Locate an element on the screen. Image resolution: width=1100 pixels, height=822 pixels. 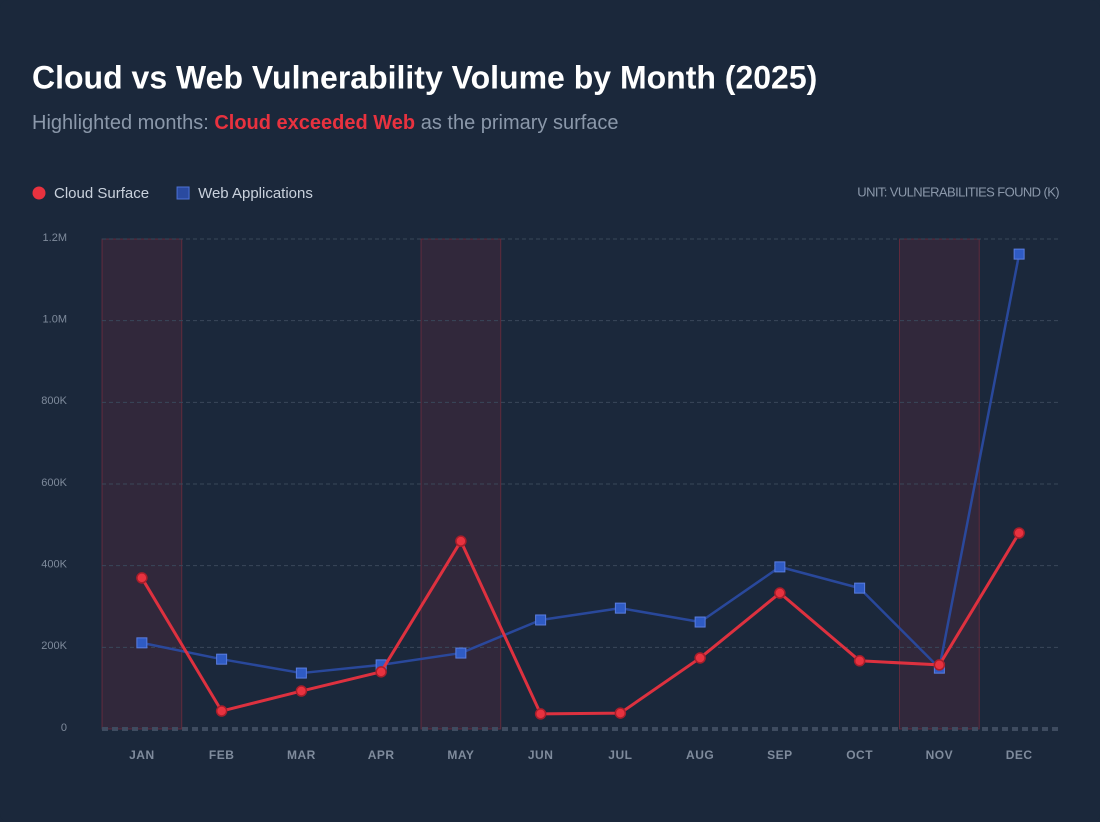
unit-note: UNIT: VULNERABILITIES FOUND (K) is located at coordinates (958, 191).